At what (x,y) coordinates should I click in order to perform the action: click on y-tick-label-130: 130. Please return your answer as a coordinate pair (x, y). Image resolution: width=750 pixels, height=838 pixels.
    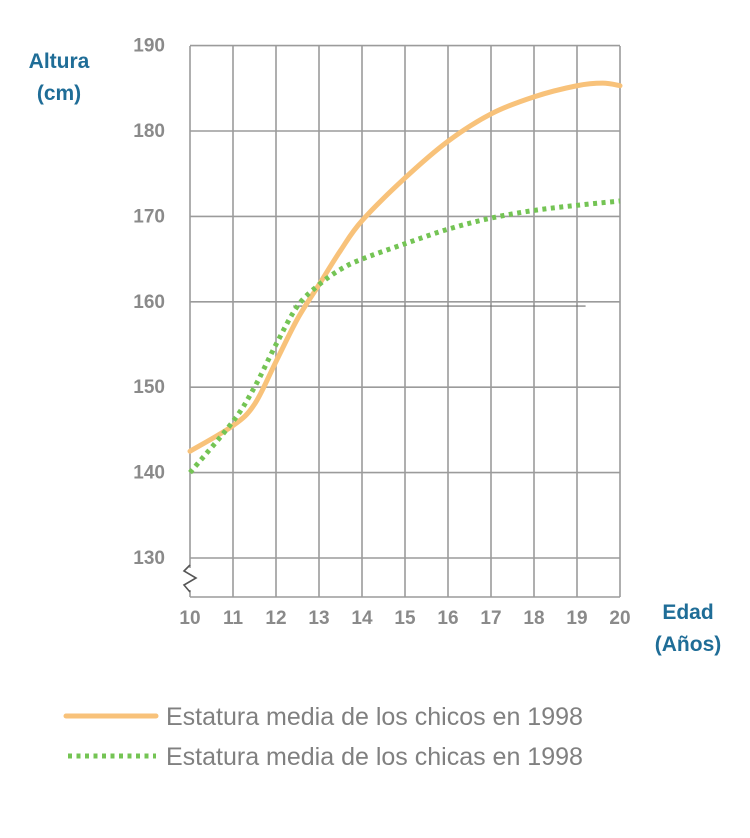
    Looking at the image, I should click on (149, 558).